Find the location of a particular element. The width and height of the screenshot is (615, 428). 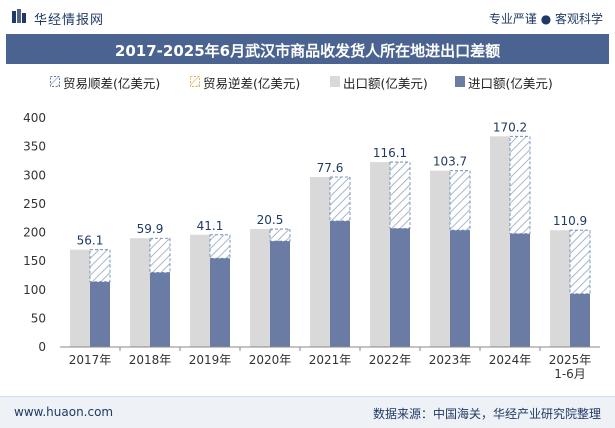

legend-swatch-deficit is located at coordinates (195, 81).